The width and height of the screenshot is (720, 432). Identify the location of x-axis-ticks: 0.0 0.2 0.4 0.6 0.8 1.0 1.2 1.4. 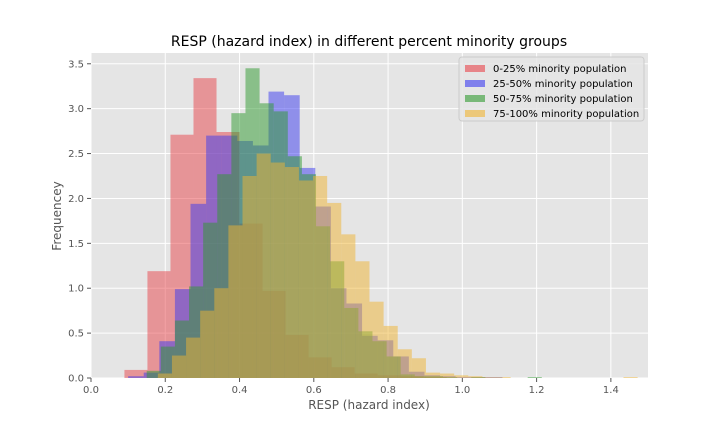
(351, 387).